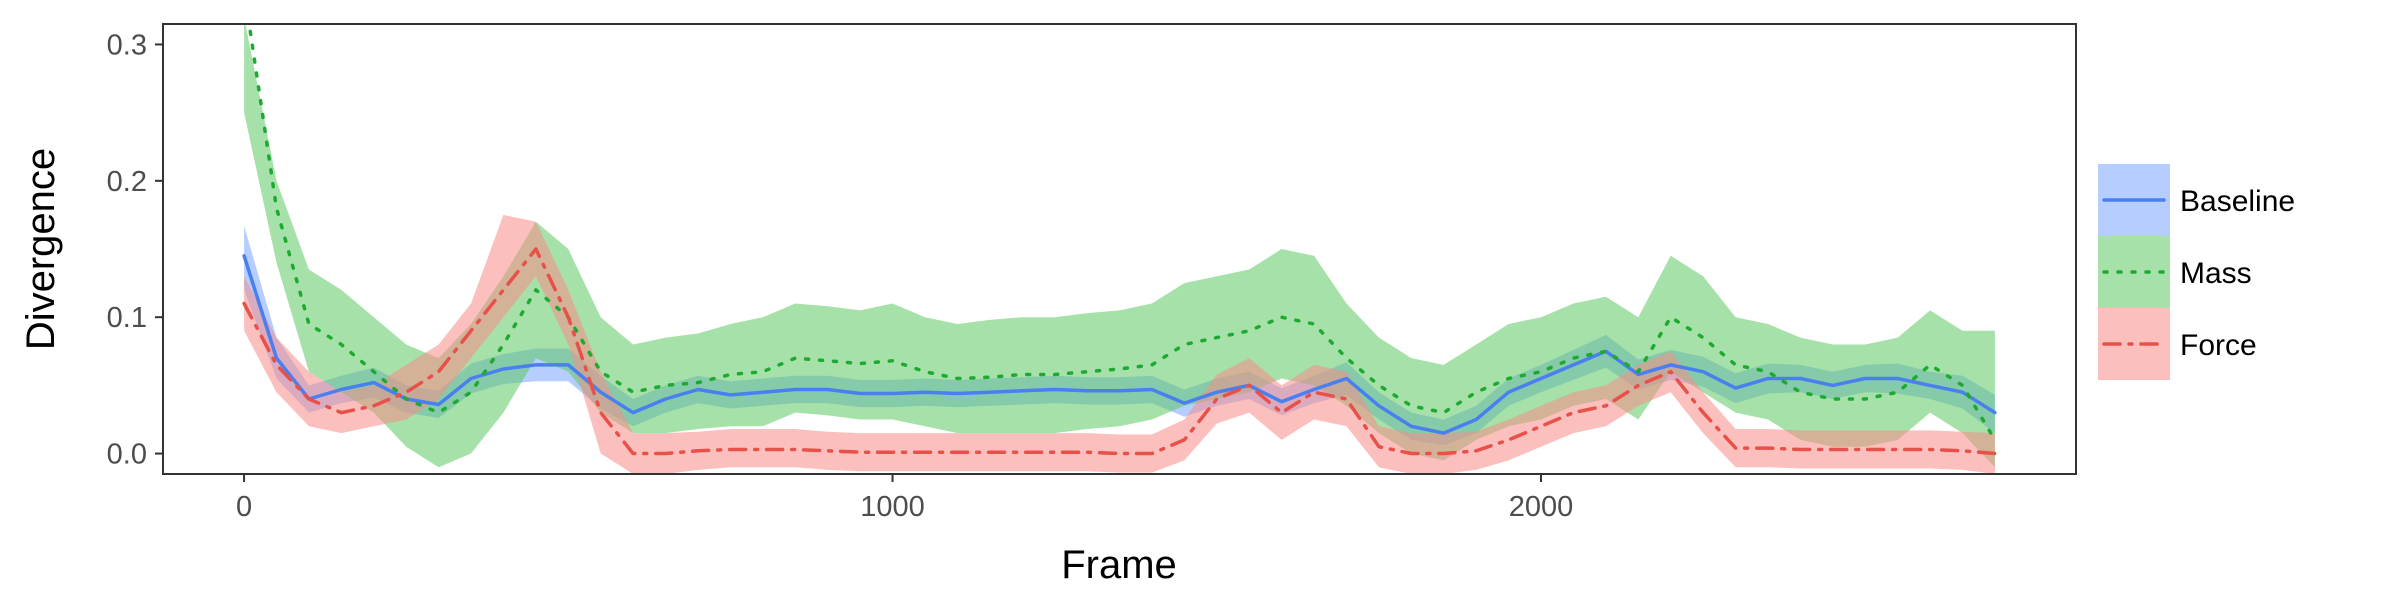 This screenshot has height=600, width=2400. What do you see at coordinates (2237, 201) in the screenshot?
I see `legend-label: Baseline` at bounding box center [2237, 201].